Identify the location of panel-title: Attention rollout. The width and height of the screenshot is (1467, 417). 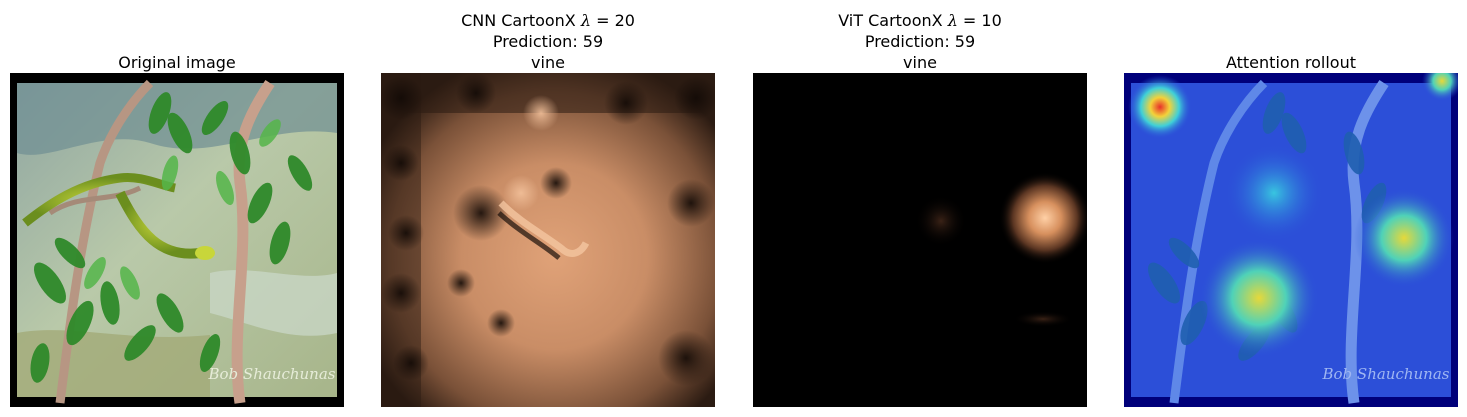
(1275, 62).